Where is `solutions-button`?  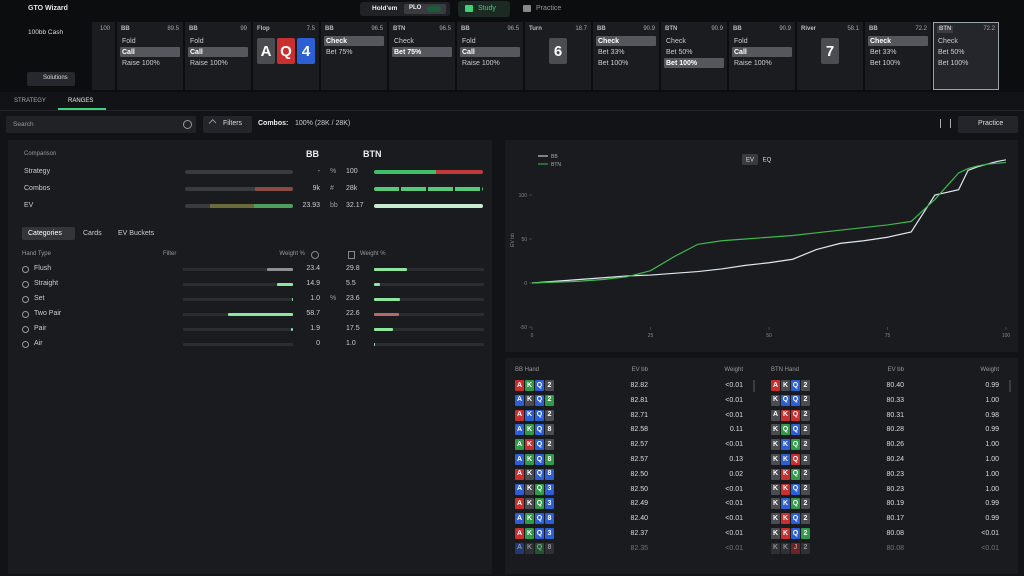
solutions-button is located at coordinates (51, 79).